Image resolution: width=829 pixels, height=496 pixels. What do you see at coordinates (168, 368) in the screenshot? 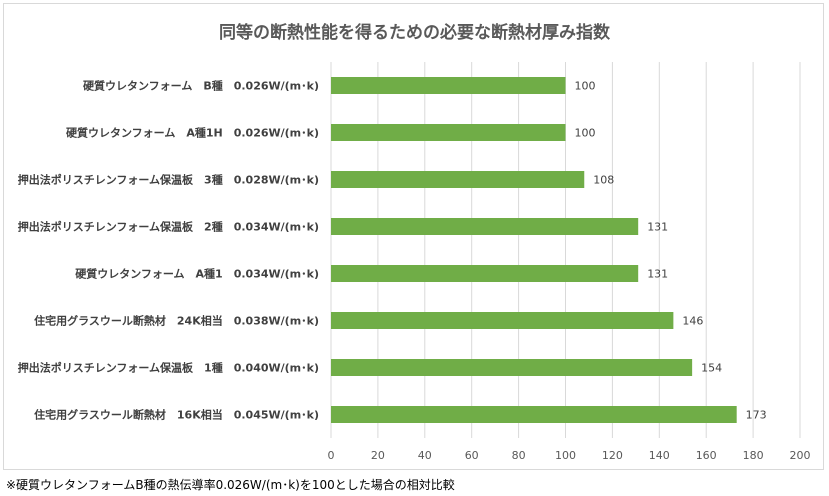
I see `category-label: 押出法ポリスチレンフォーム保温板 1種 0.040W/(m･k)` at bounding box center [168, 368].